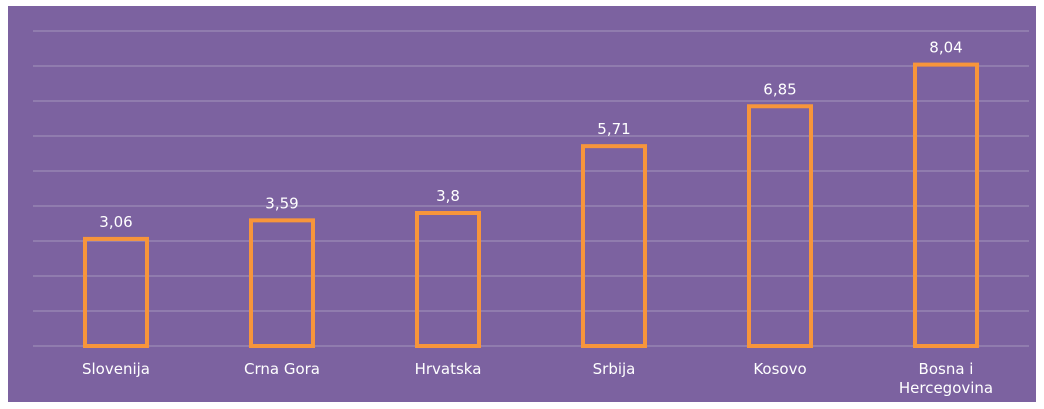 The width and height of the screenshot is (1044, 409). What do you see at coordinates (115, 222) in the screenshot?
I see `data-label: 3,06` at bounding box center [115, 222].